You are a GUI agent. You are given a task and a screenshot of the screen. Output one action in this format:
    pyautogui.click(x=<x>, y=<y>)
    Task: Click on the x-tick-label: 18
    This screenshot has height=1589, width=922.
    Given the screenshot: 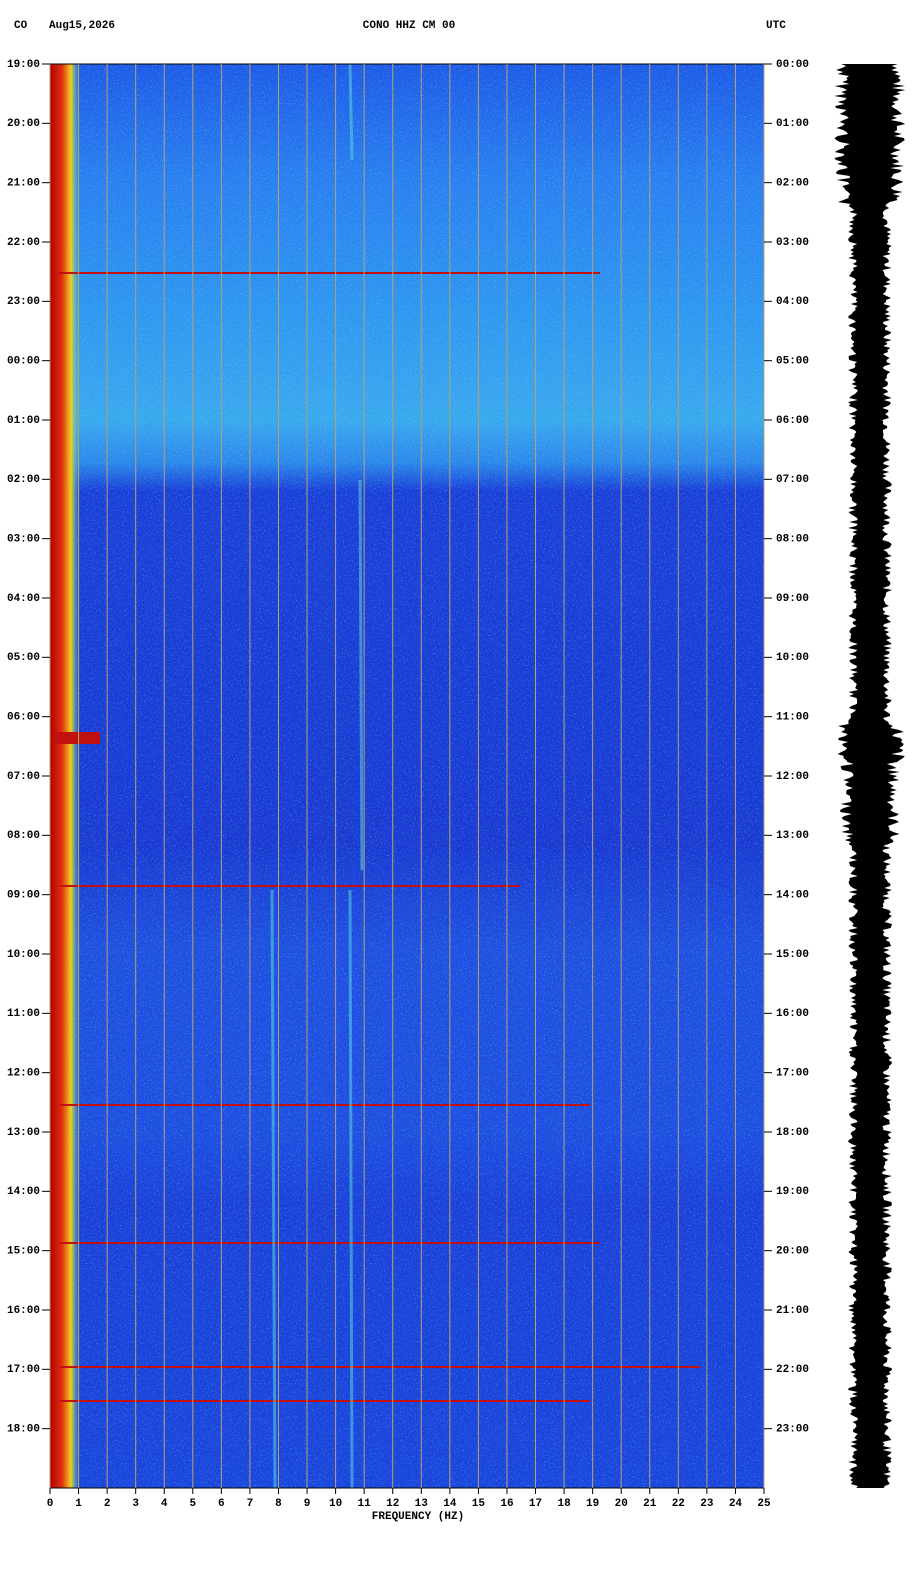 What is the action you would take?
    pyautogui.click(x=564, y=1504)
    